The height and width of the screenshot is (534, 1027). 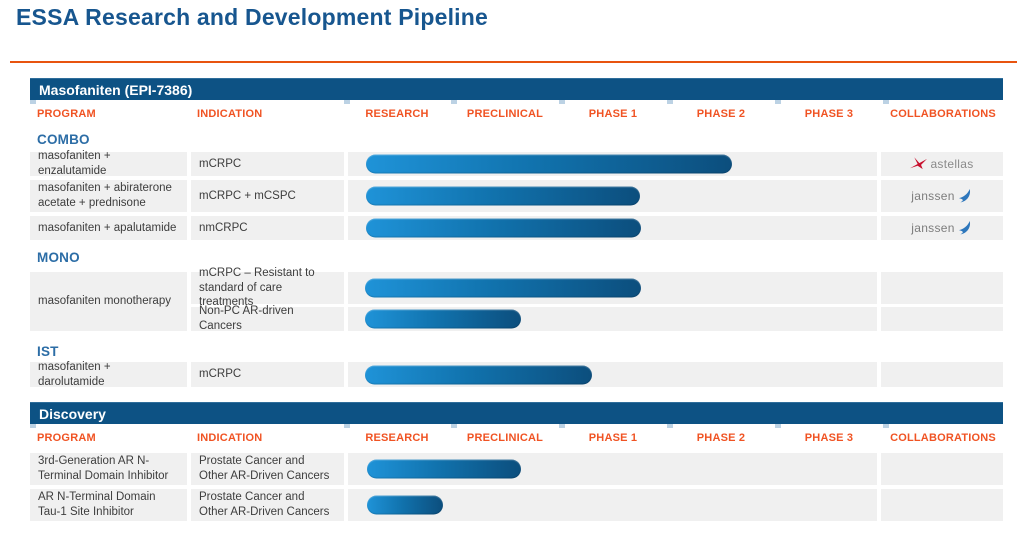 I want to click on program-cell: masofaniten monotherapy, so click(x=108, y=301).